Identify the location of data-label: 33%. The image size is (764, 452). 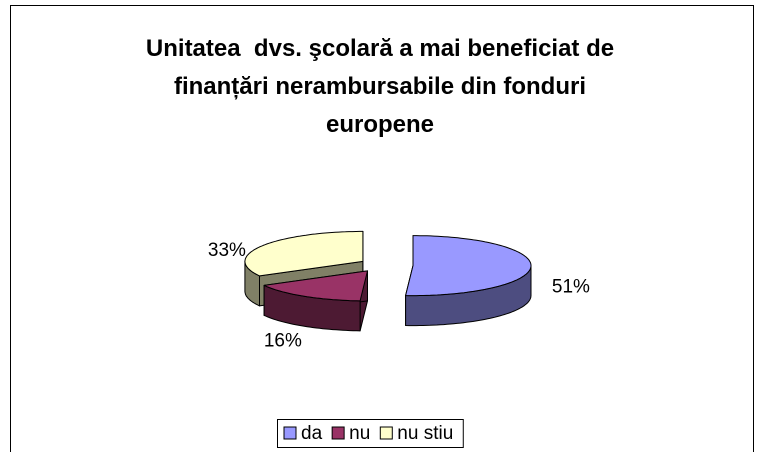
(227, 250).